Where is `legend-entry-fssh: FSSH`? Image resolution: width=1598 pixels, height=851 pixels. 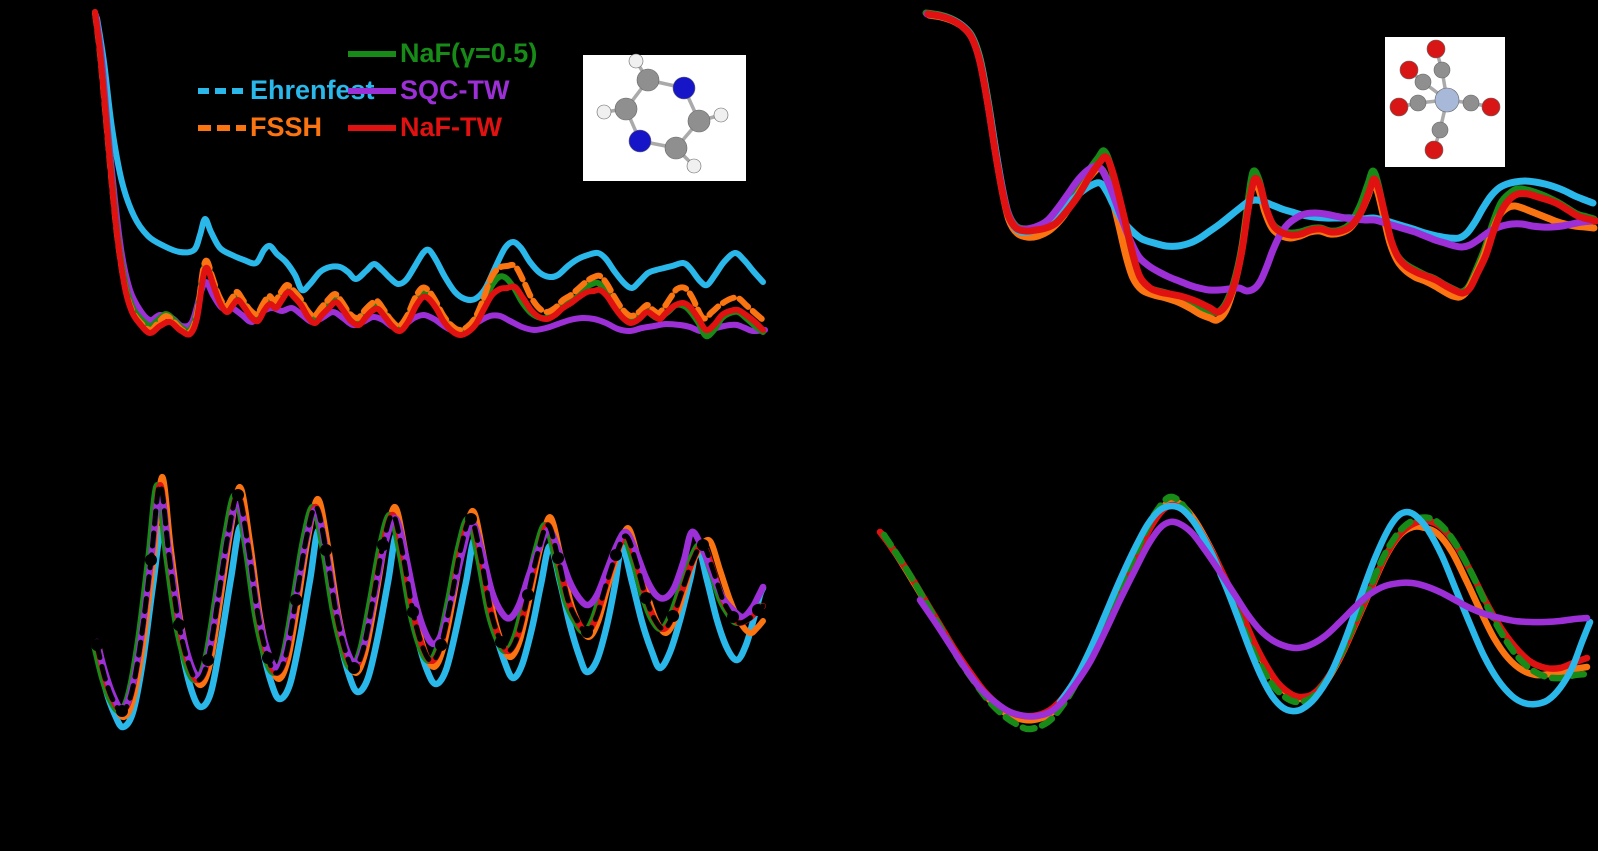 legend-entry-fssh: FSSH is located at coordinates (260, 127).